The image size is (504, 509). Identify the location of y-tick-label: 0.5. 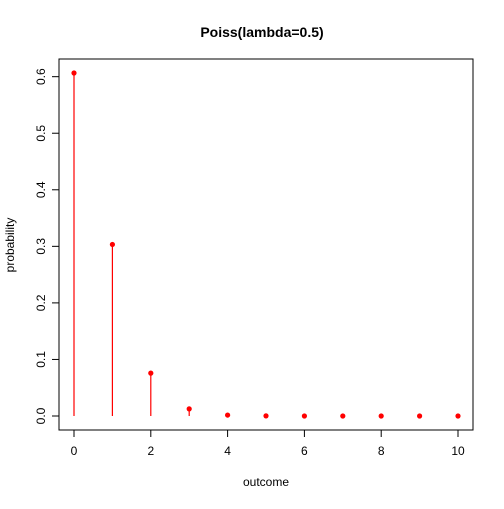
(41, 133).